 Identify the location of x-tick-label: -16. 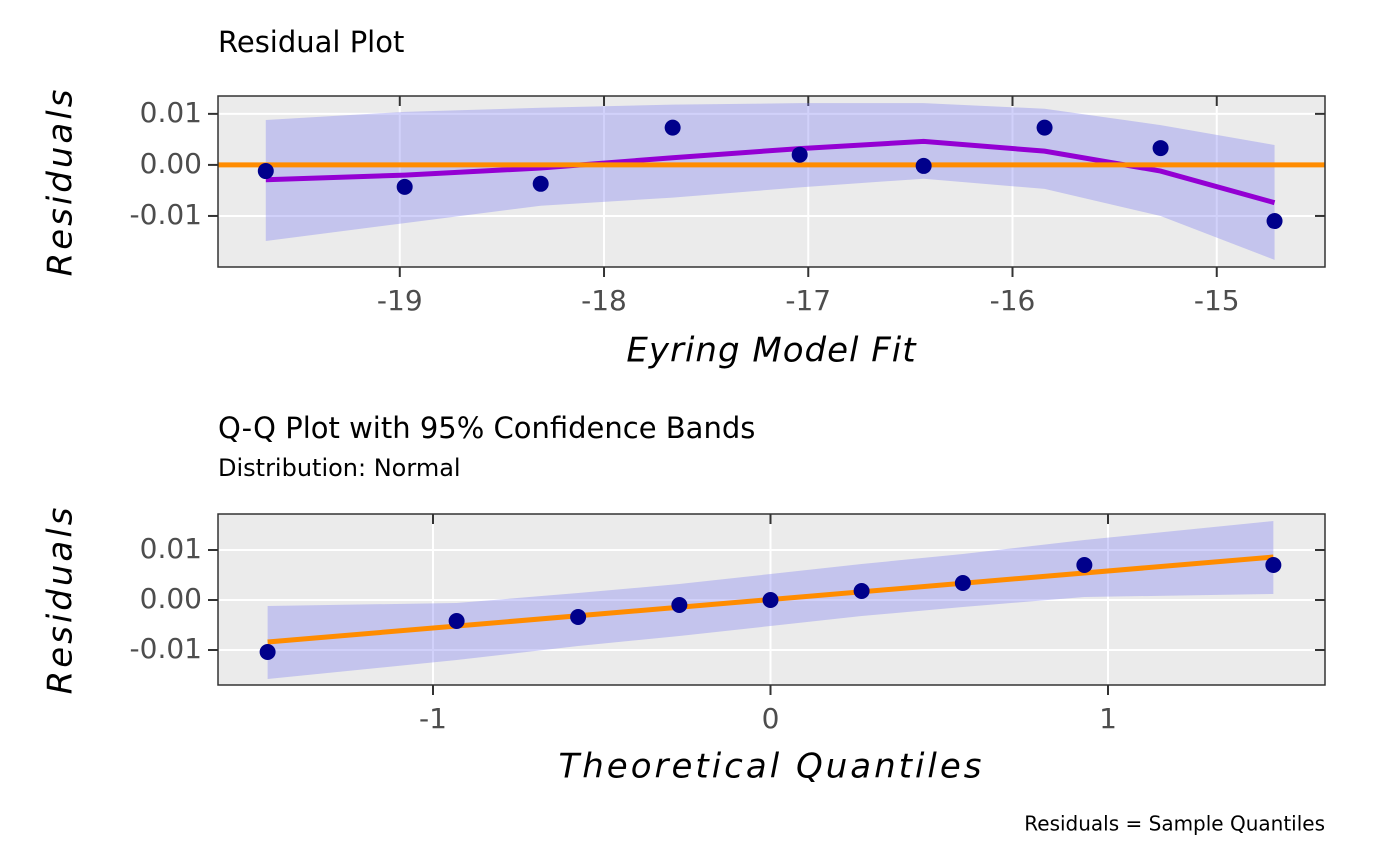
(1013, 300).